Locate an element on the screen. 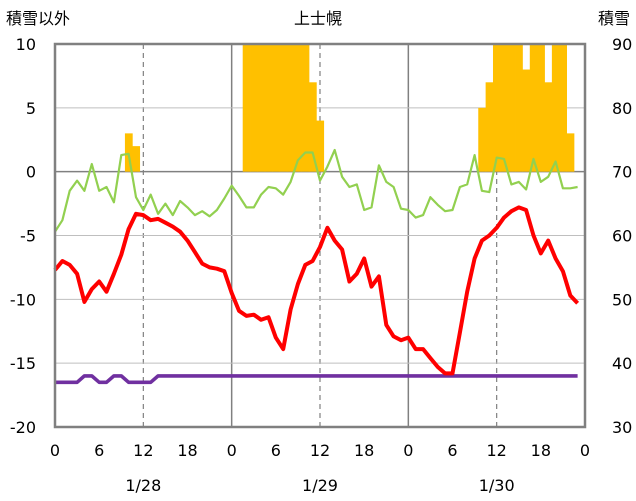 This screenshot has width=636, height=501. left-tick-label: 0 is located at coordinates (31, 172).